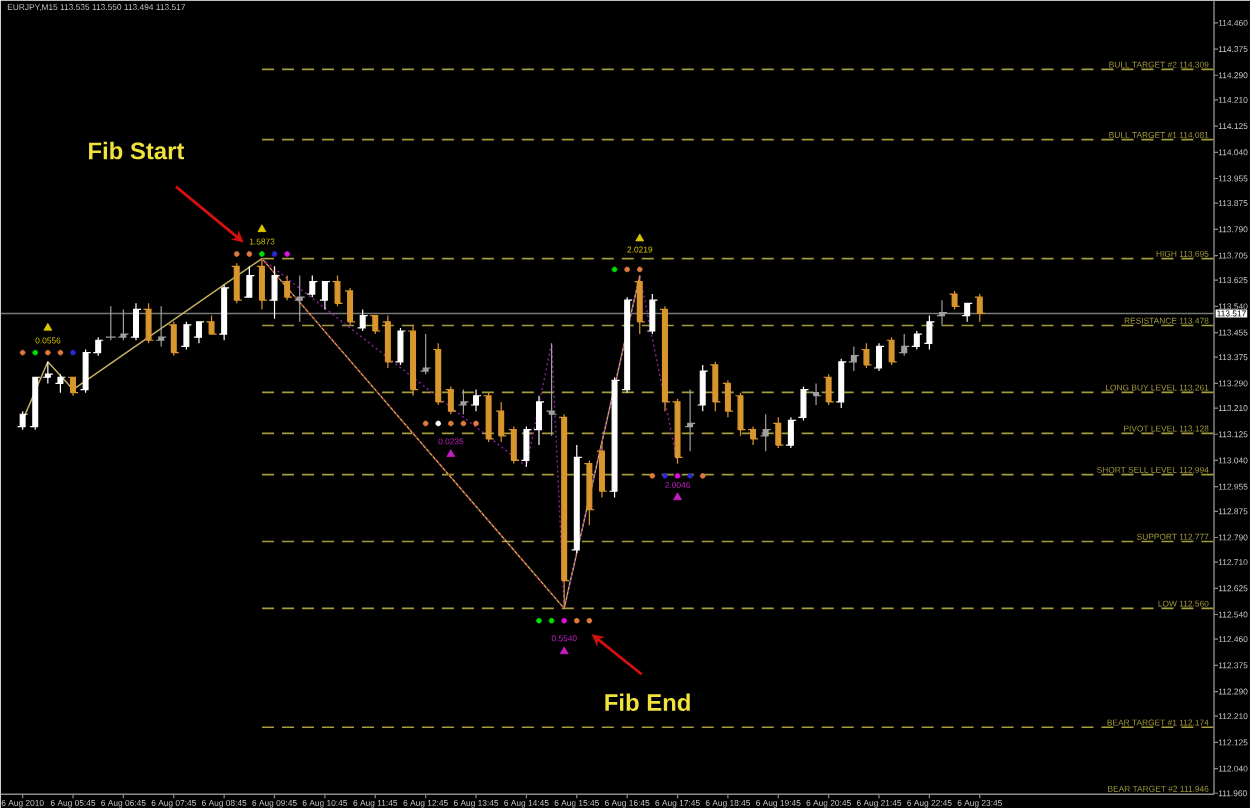 Image resolution: width=1250 pixels, height=808 pixels. Describe the element at coordinates (647, 702) in the screenshot. I see `annotation: Fib End` at that location.